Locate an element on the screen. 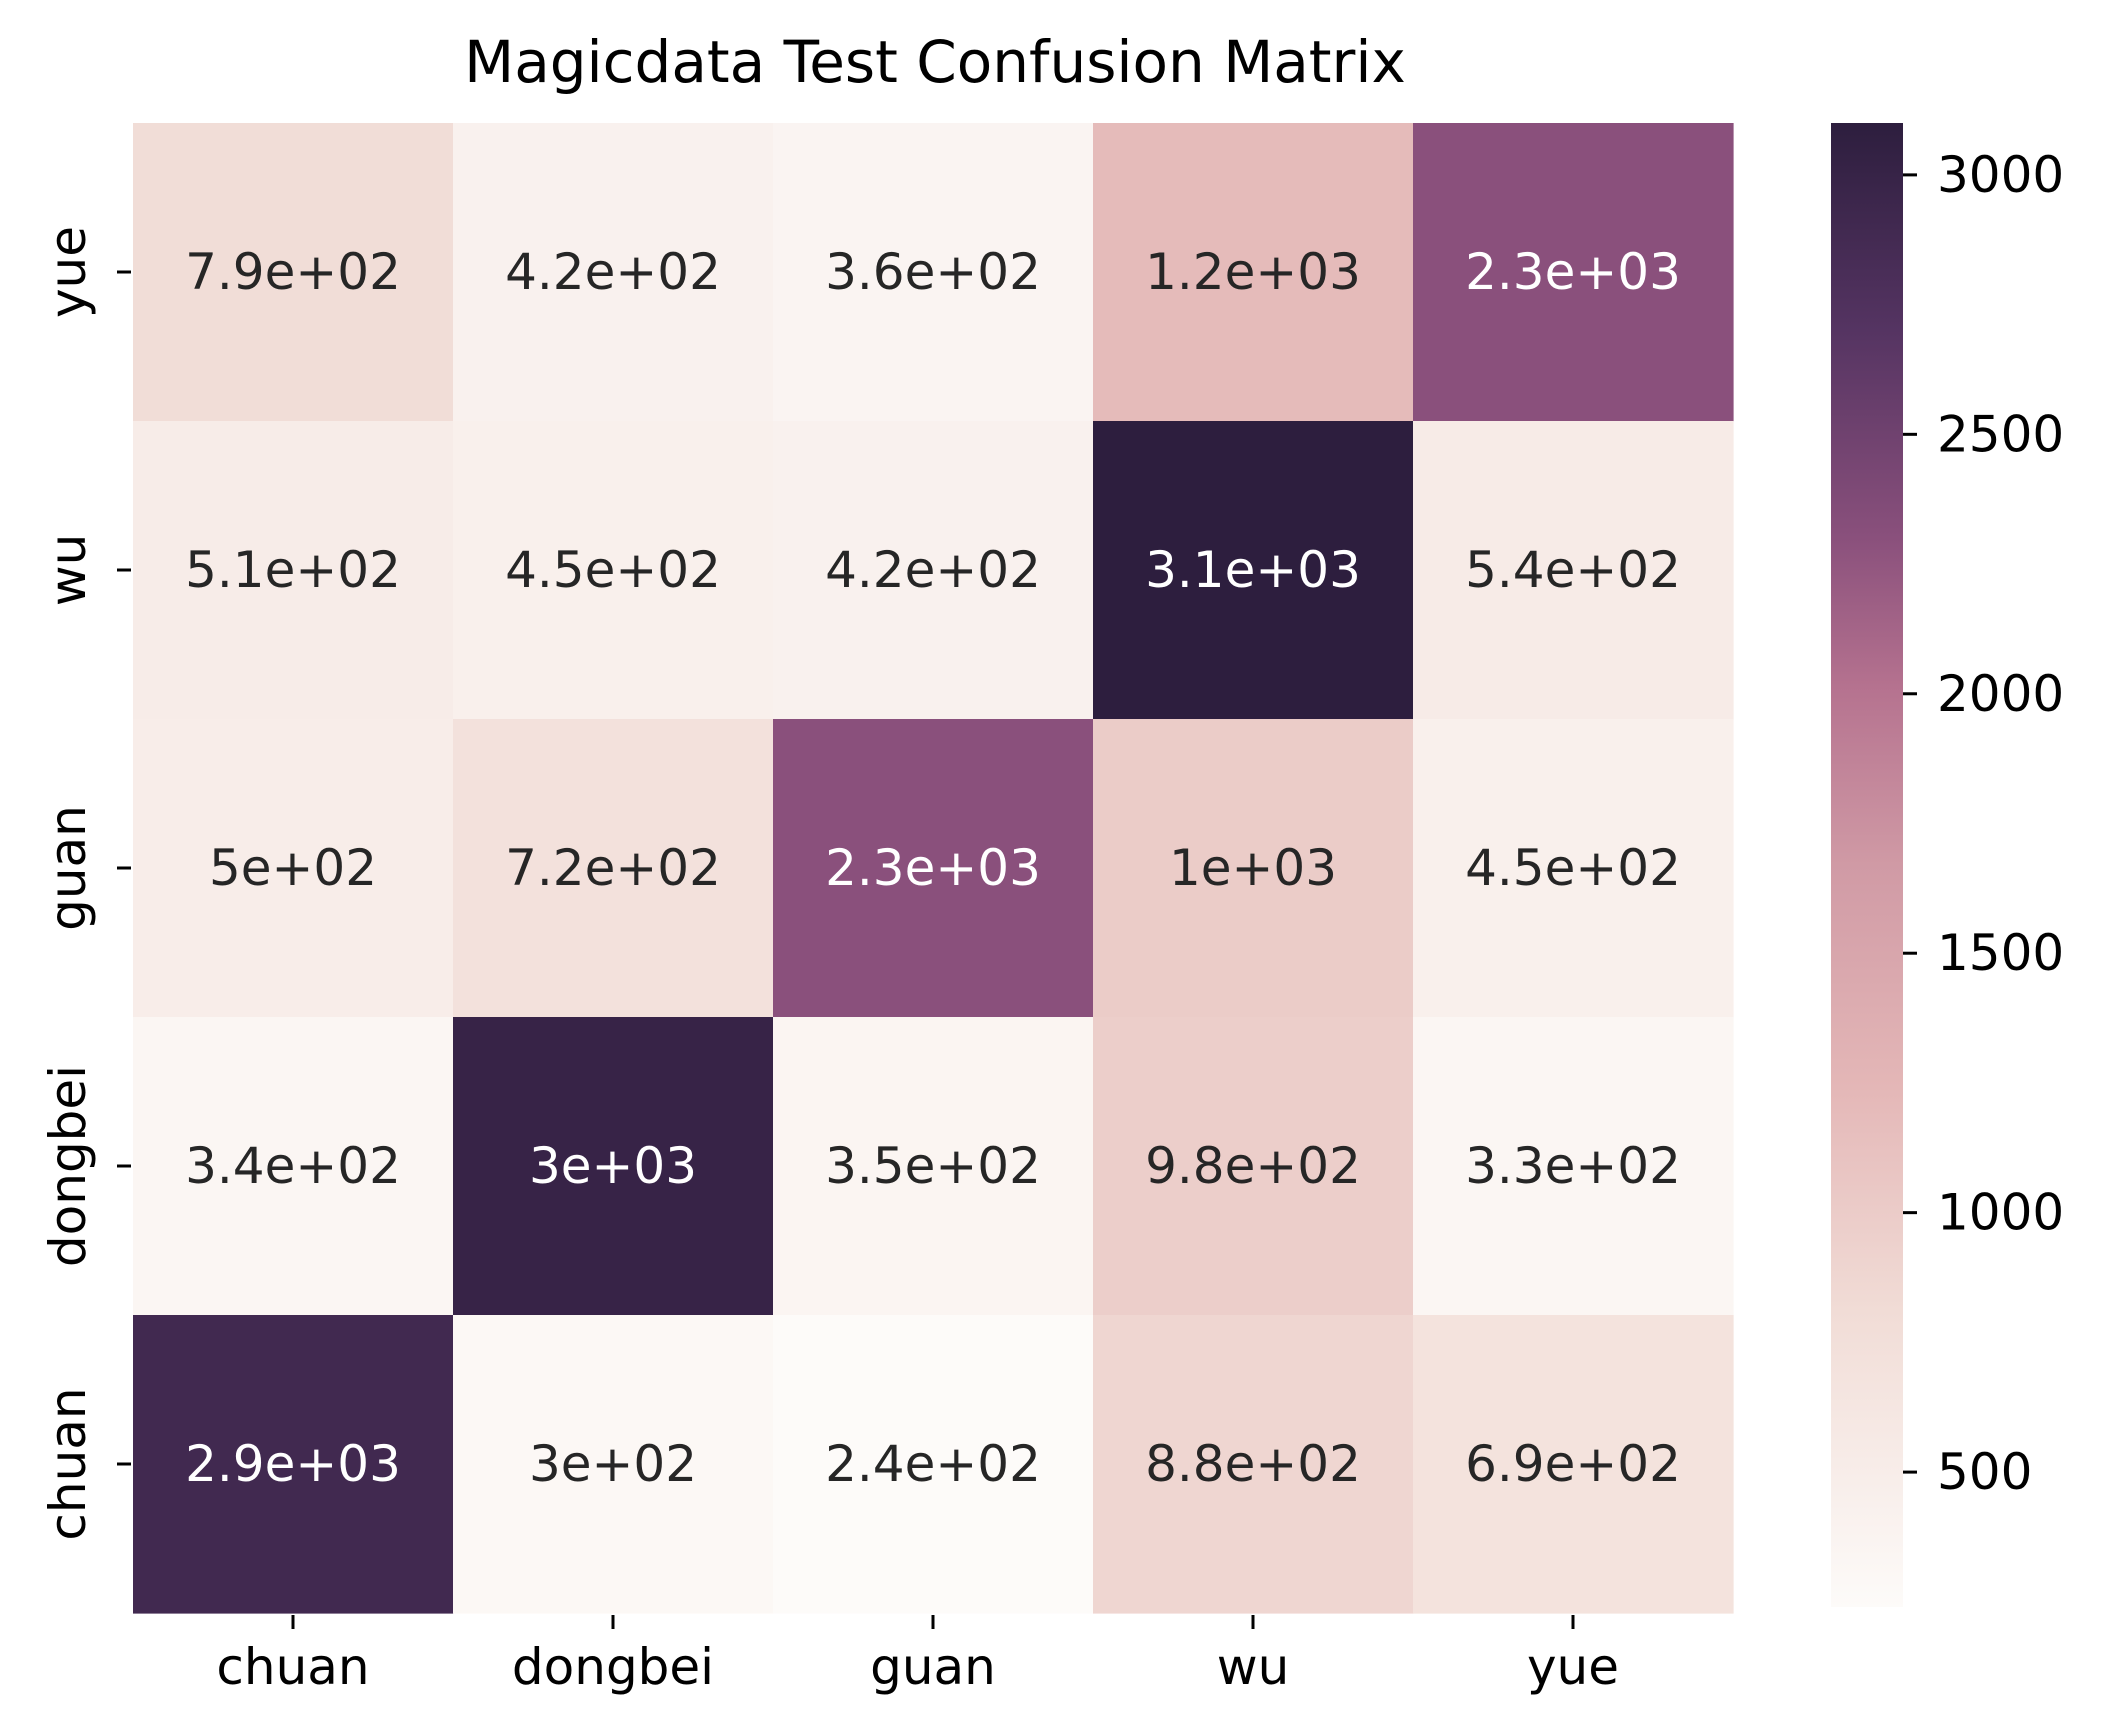 The height and width of the screenshot is (1736, 2113). heatmap-cell-wu-chuan is located at coordinates (293, 570).